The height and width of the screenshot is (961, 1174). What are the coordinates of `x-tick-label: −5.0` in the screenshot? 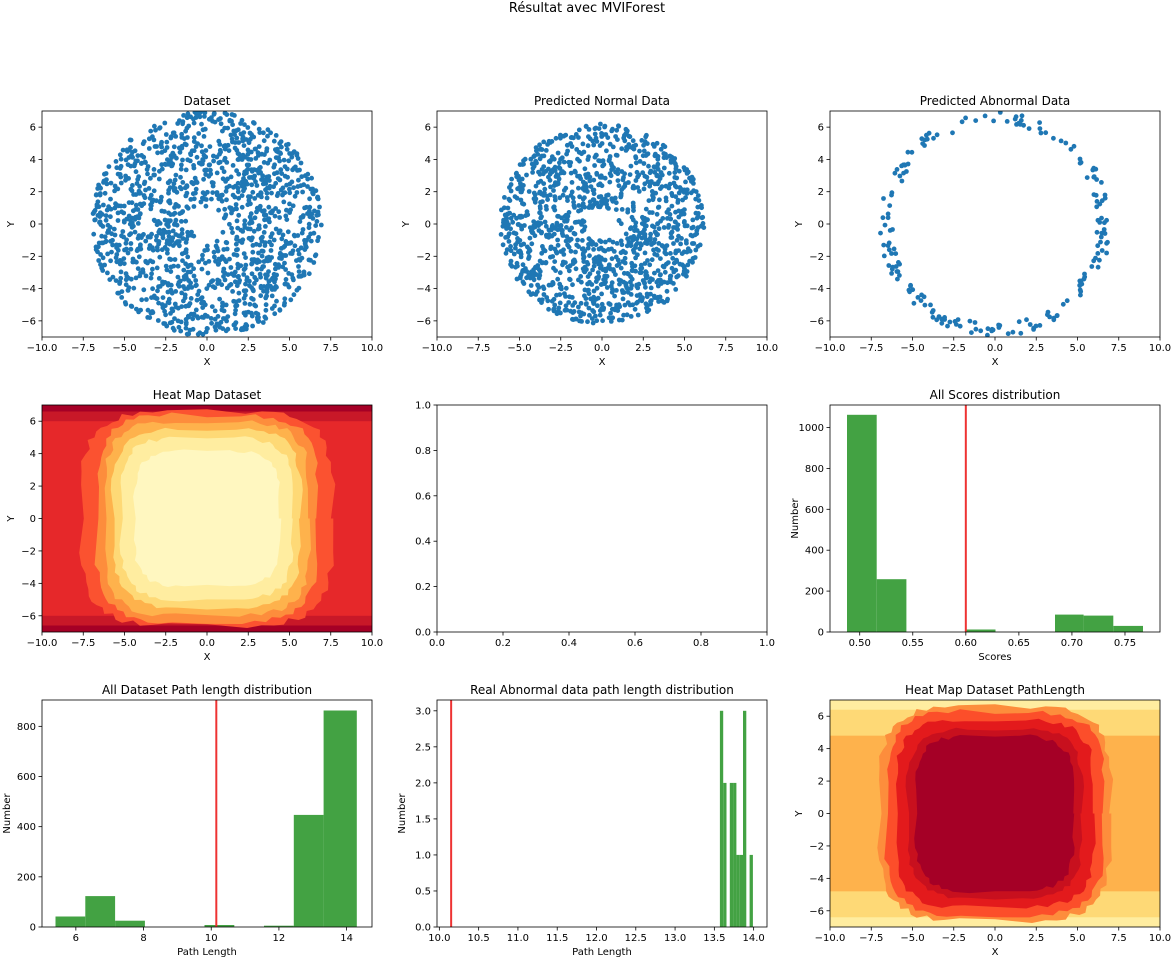 It's located at (124, 643).